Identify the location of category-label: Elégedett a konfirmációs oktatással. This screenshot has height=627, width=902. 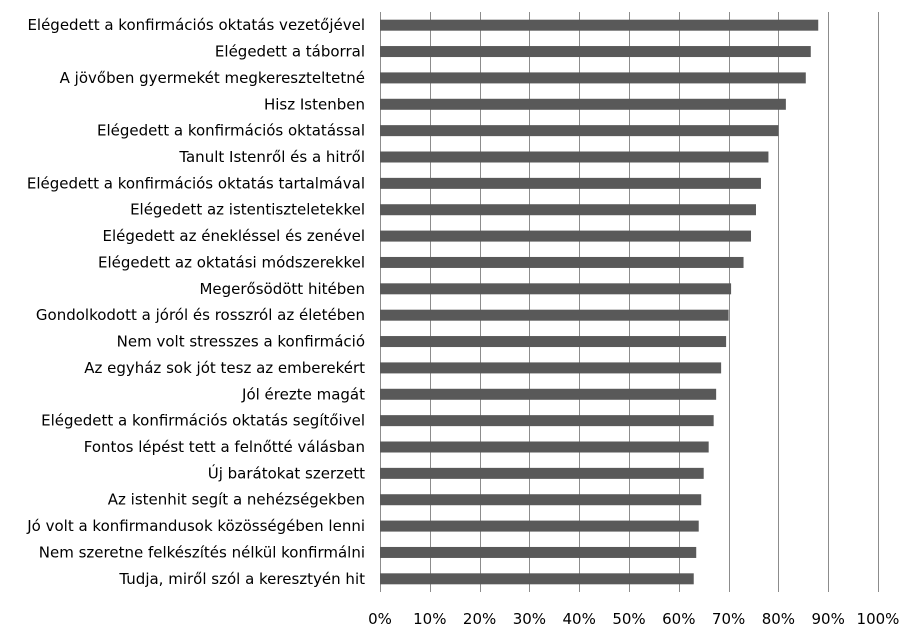
(231, 131).